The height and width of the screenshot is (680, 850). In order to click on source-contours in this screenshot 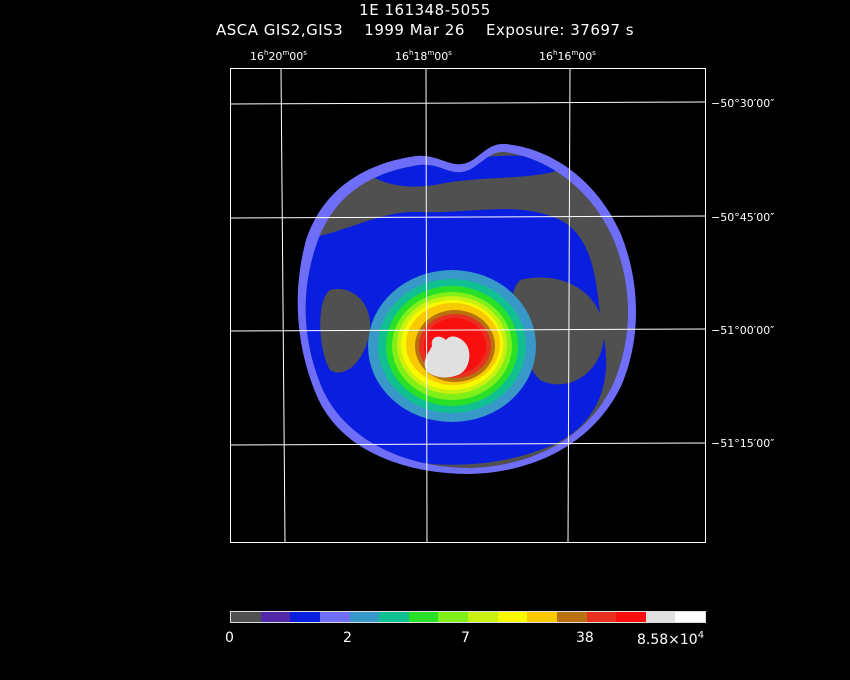, I will do `click(452, 346)`.